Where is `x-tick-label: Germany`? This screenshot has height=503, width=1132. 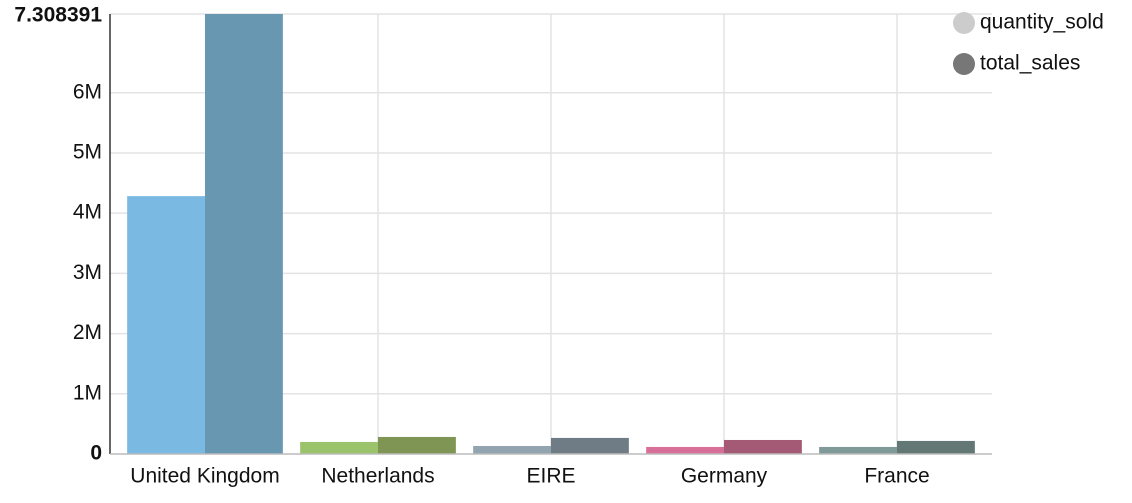
x-tick-label: Germany is located at coordinates (724, 476).